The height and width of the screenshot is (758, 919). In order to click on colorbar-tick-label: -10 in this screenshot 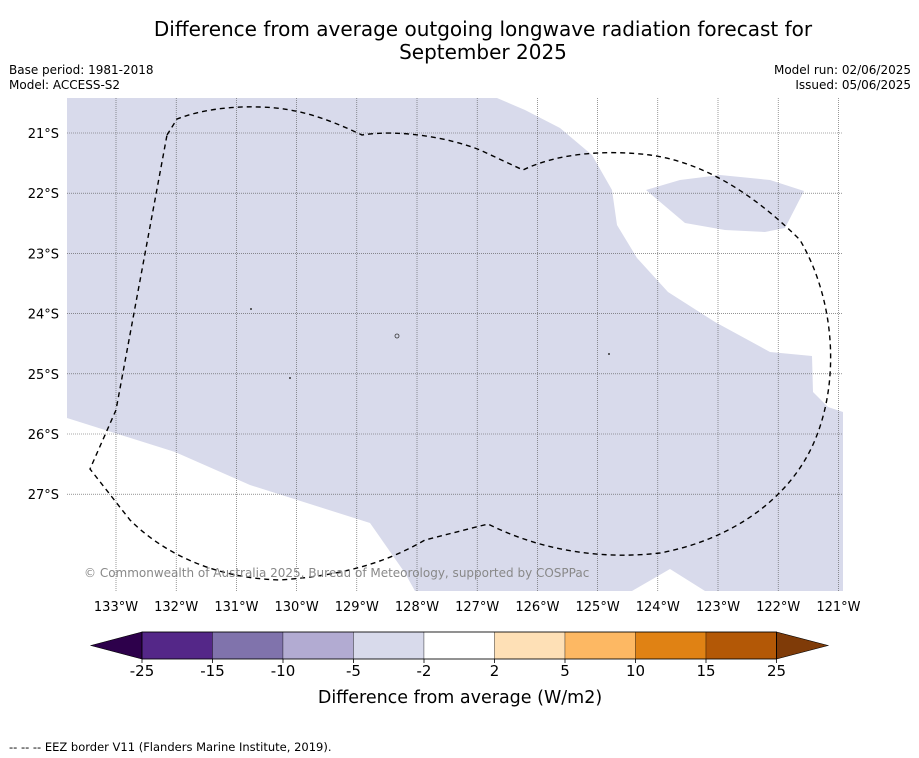, I will do `click(283, 671)`.